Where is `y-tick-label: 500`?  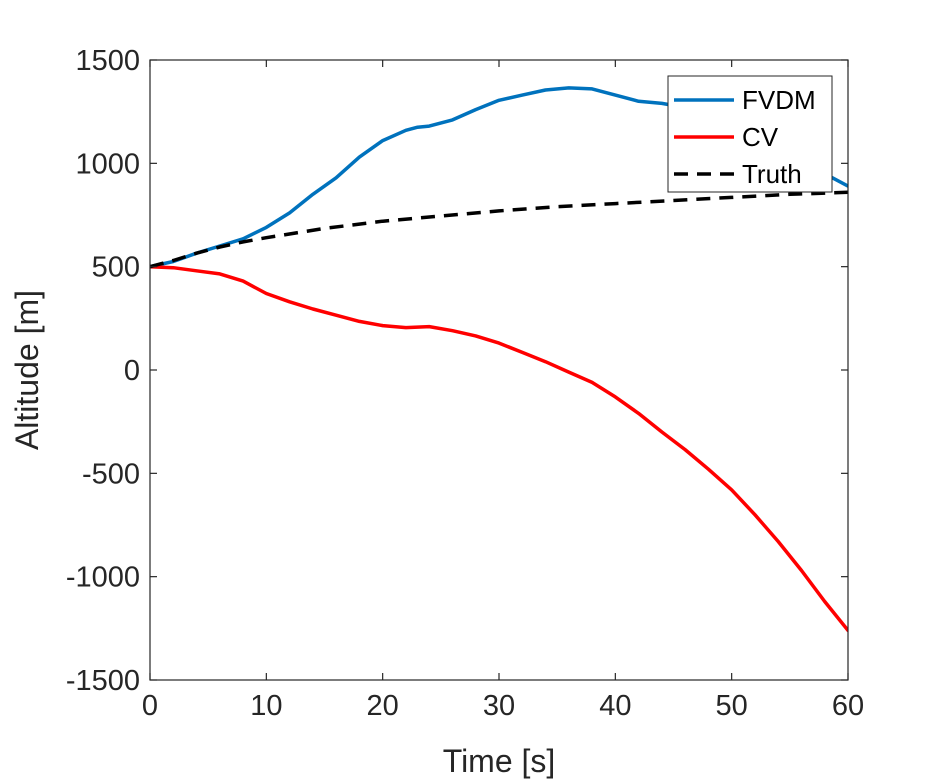
y-tick-label: 500 is located at coordinates (116, 268).